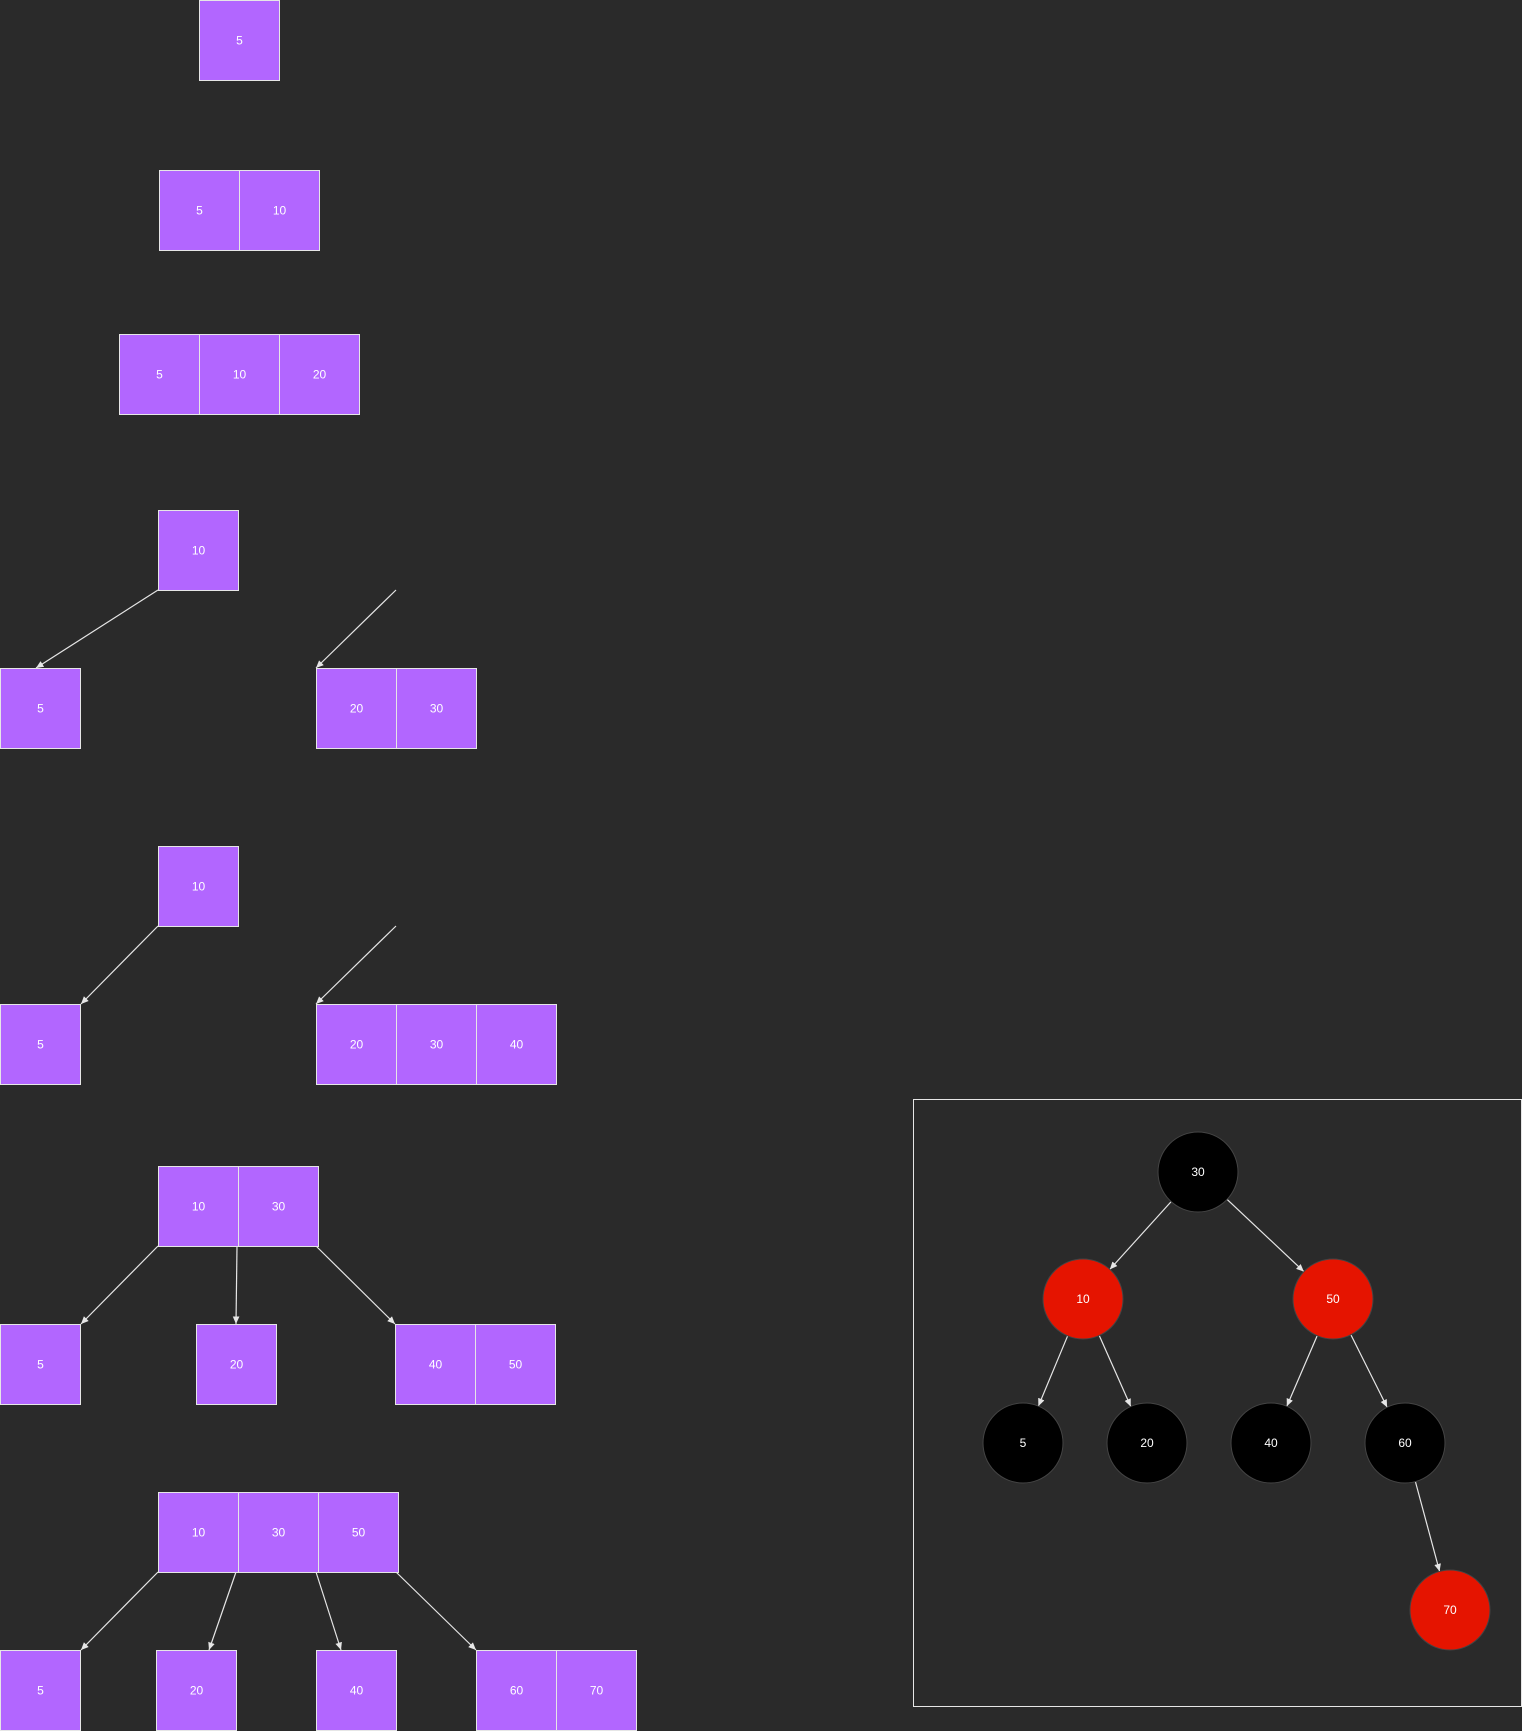  I want to click on stage-7-edge-root-c3, so click(328, 1611).